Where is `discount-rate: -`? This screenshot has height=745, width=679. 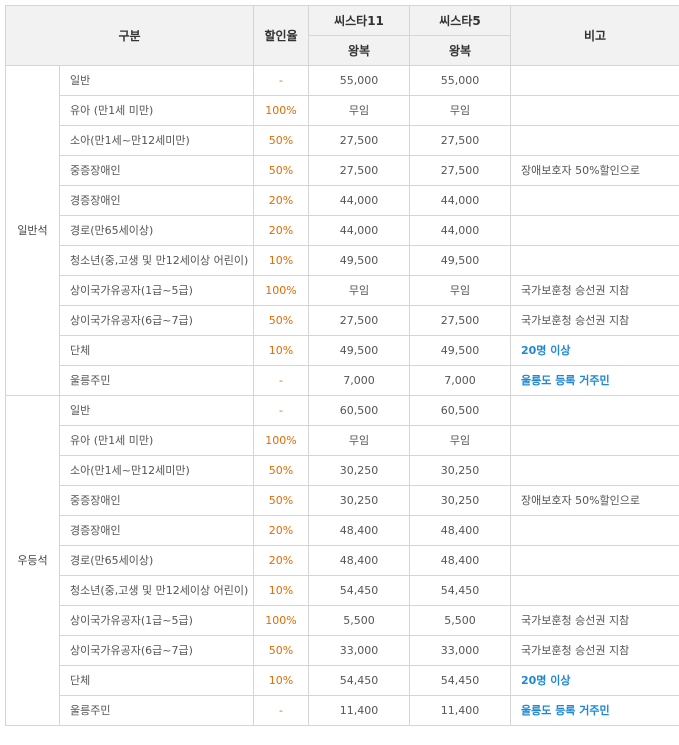
discount-rate: - is located at coordinates (281, 411).